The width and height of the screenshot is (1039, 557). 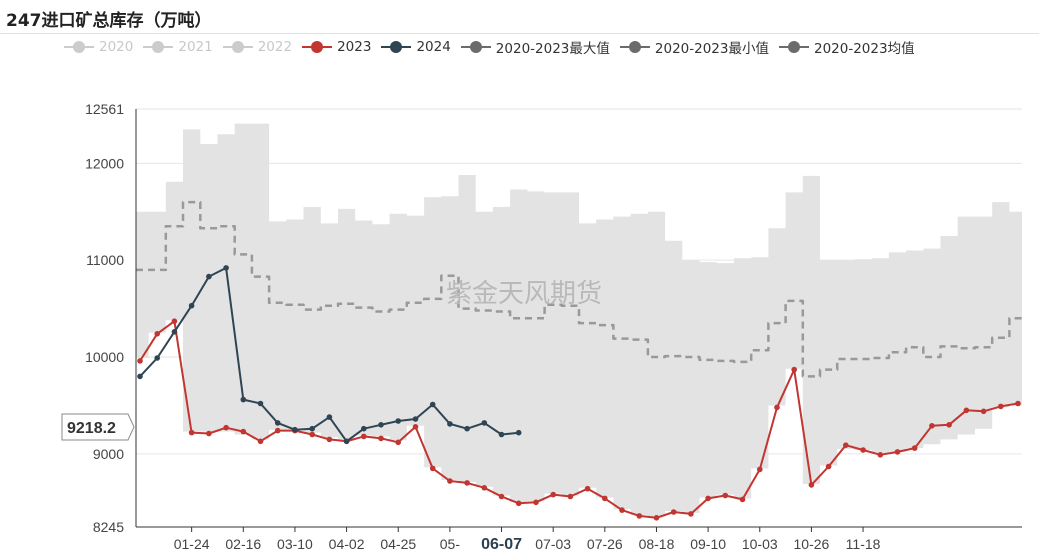 I want to click on legend-label: 2022, so click(x=275, y=47).